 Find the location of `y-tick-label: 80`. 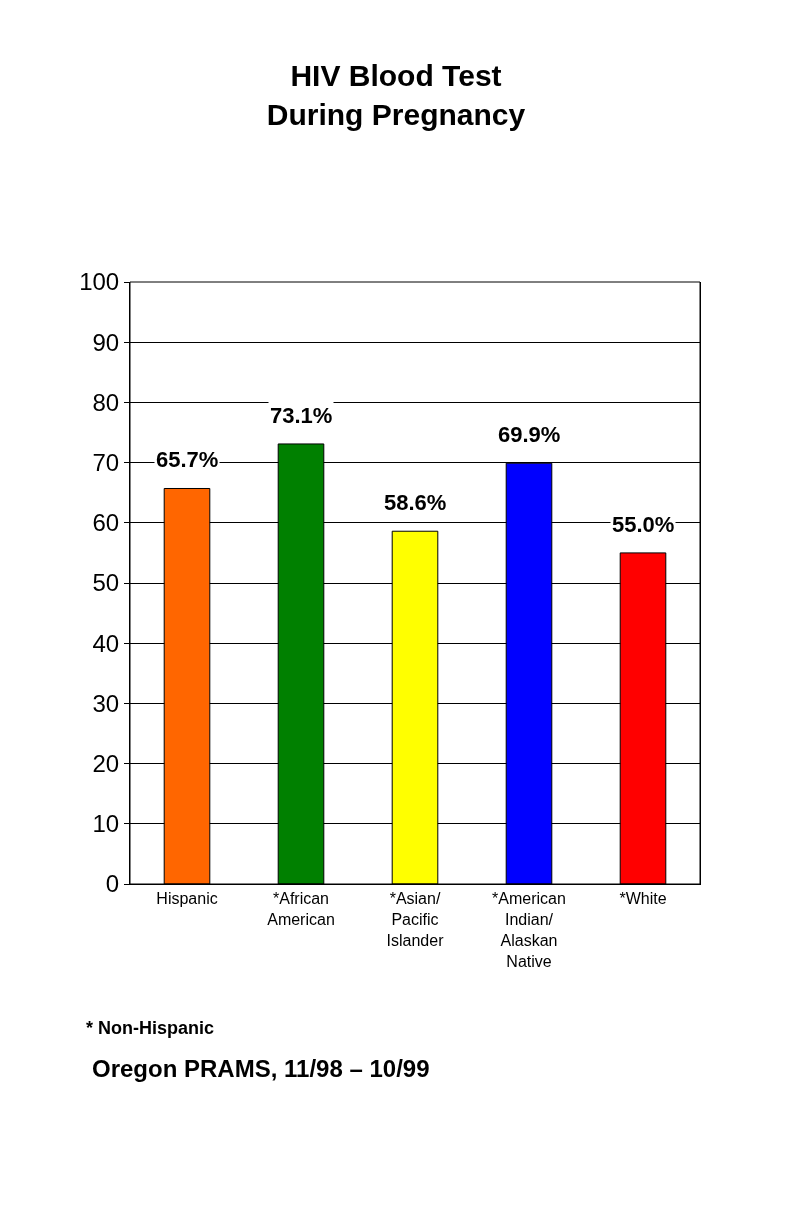

y-tick-label: 80 is located at coordinates (106, 402).